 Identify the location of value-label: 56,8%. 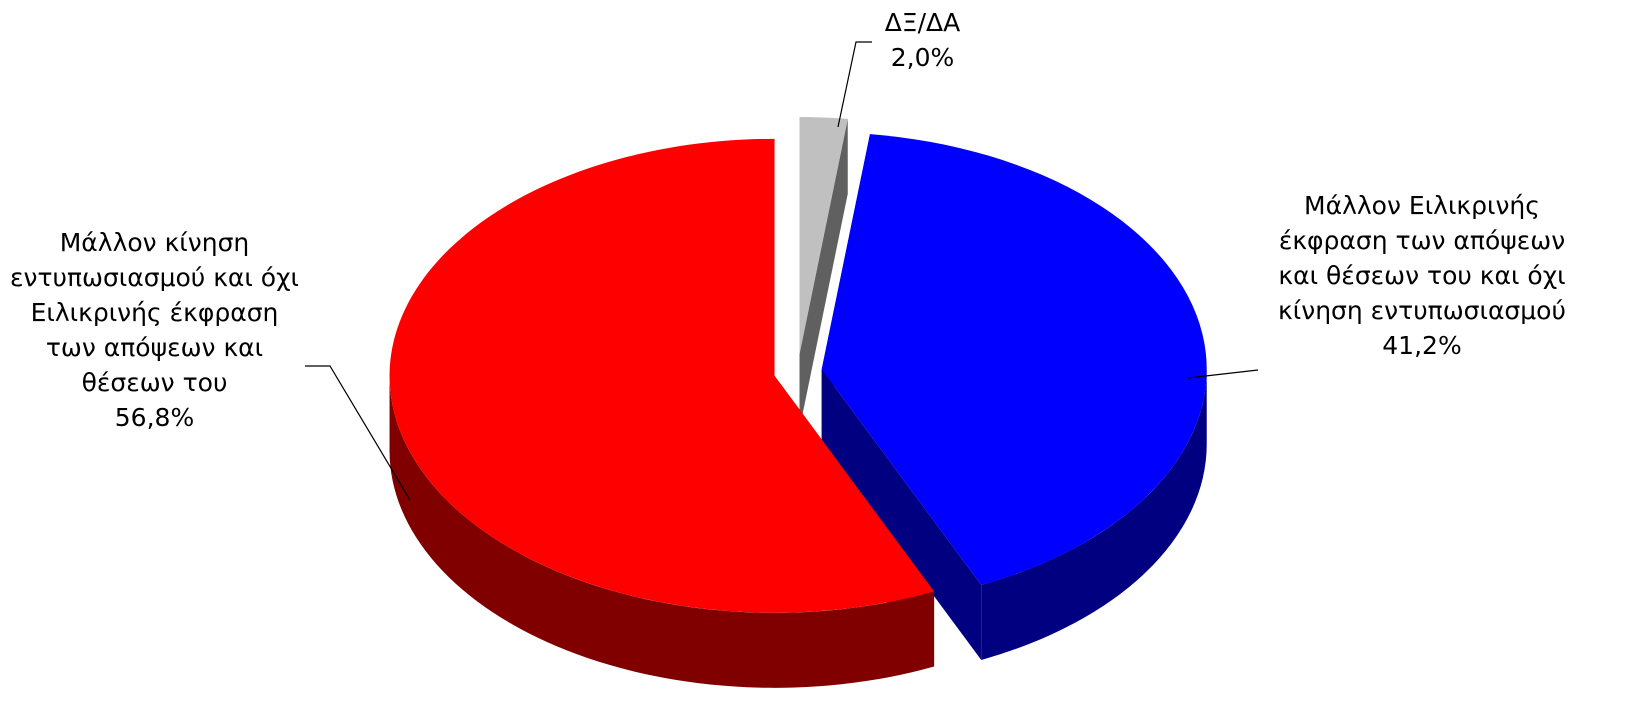
(154, 417).